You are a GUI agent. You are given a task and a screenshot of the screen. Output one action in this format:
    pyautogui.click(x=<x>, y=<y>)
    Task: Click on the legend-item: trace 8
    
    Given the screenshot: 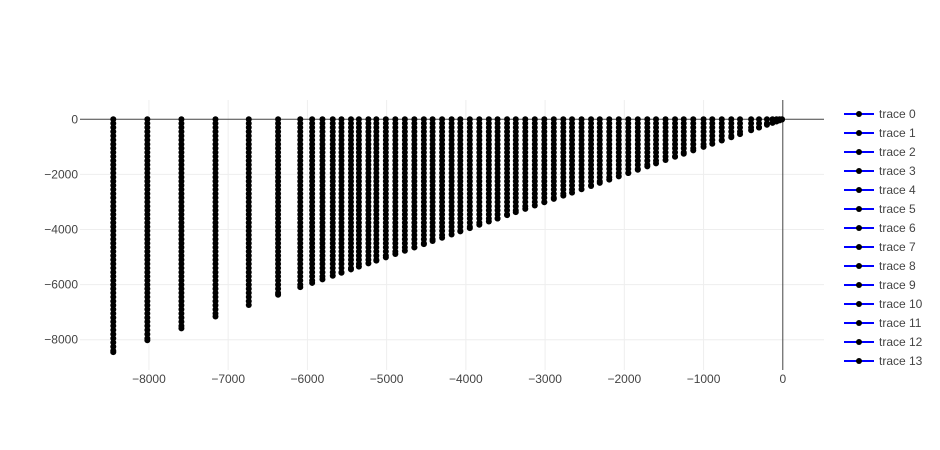 What is the action you would take?
    pyautogui.click(x=880, y=266)
    